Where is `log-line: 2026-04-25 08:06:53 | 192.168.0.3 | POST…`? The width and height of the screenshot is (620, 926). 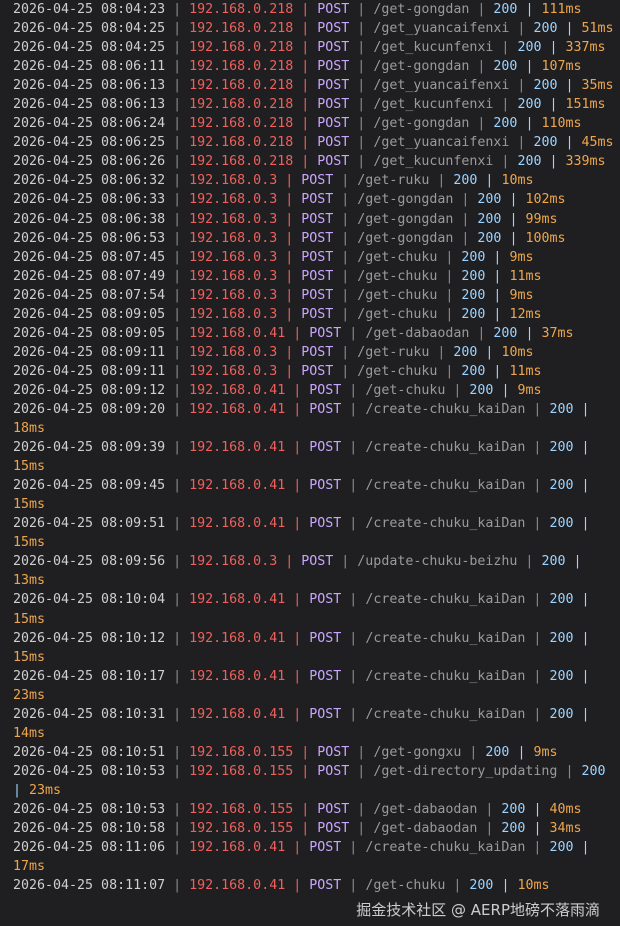 log-line: 2026-04-25 08:06:53 | 192.168.0.3 | POST… is located at coordinates (314, 238).